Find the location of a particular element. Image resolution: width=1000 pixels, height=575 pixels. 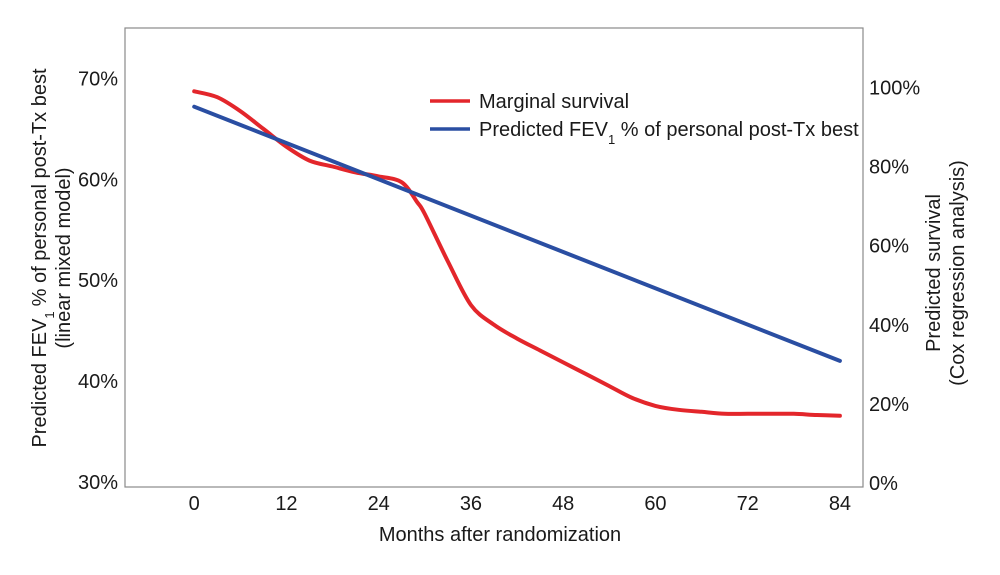

right-y-axis-ticks: 0% 20% 40% 60% 80% 100% is located at coordinates (894, 286).